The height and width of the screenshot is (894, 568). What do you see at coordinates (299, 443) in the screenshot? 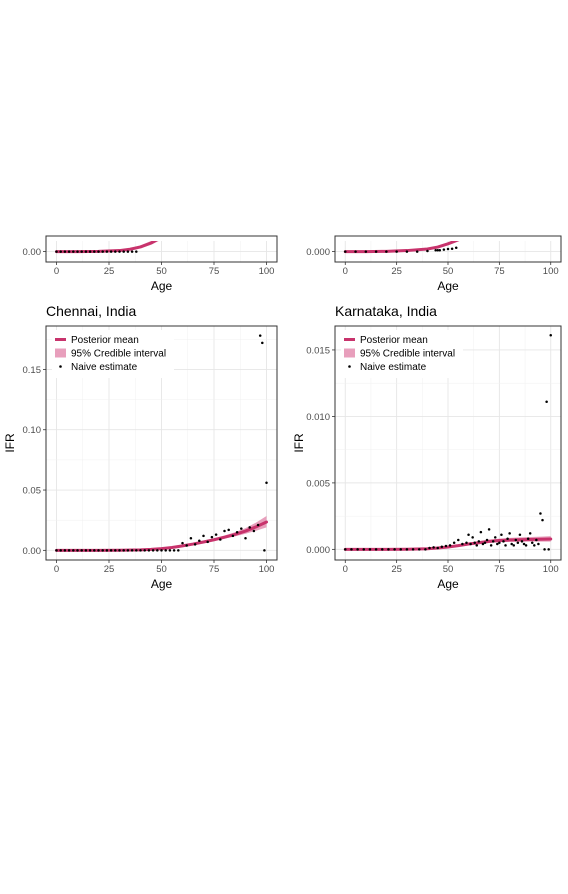
I see `y-axis-title: IFR` at bounding box center [299, 443].